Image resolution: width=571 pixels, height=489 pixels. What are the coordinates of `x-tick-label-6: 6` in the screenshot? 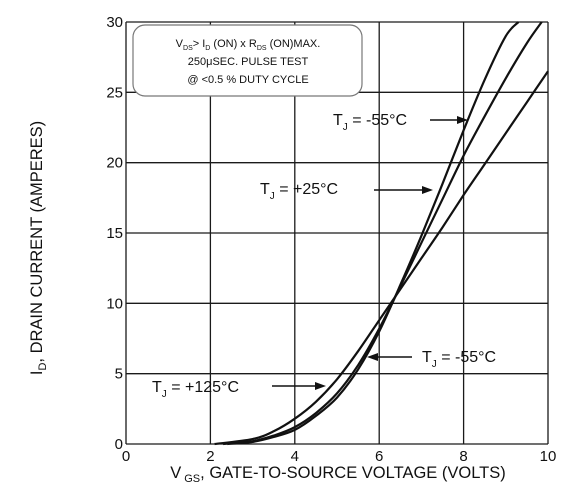 It's located at (379, 456).